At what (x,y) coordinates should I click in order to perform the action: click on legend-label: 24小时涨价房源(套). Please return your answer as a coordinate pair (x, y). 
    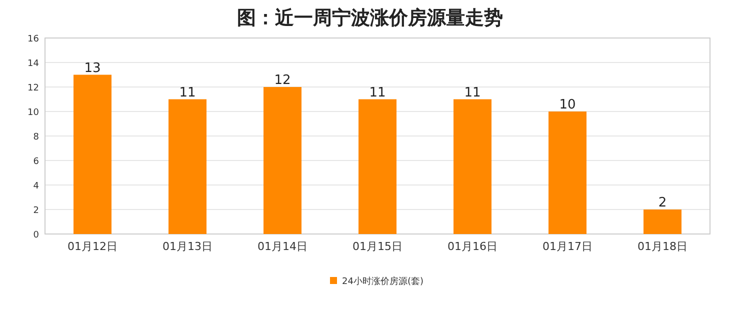
    Looking at the image, I should click on (383, 281).